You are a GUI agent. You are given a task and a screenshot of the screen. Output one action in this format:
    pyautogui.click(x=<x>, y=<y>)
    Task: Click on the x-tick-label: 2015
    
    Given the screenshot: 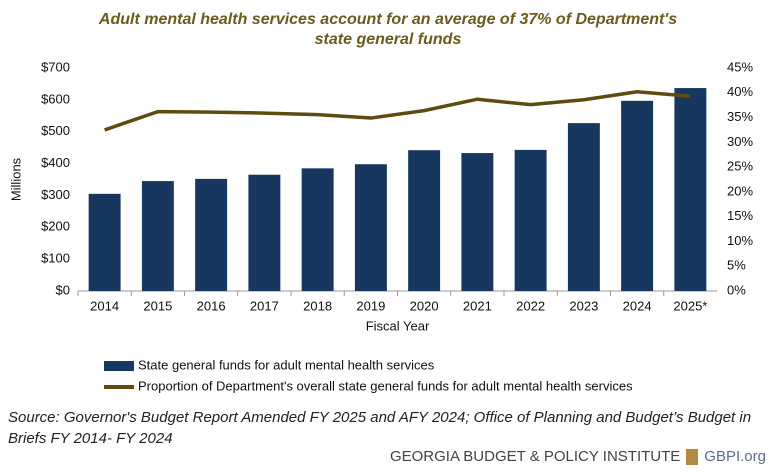 What is the action you would take?
    pyautogui.click(x=157, y=305)
    